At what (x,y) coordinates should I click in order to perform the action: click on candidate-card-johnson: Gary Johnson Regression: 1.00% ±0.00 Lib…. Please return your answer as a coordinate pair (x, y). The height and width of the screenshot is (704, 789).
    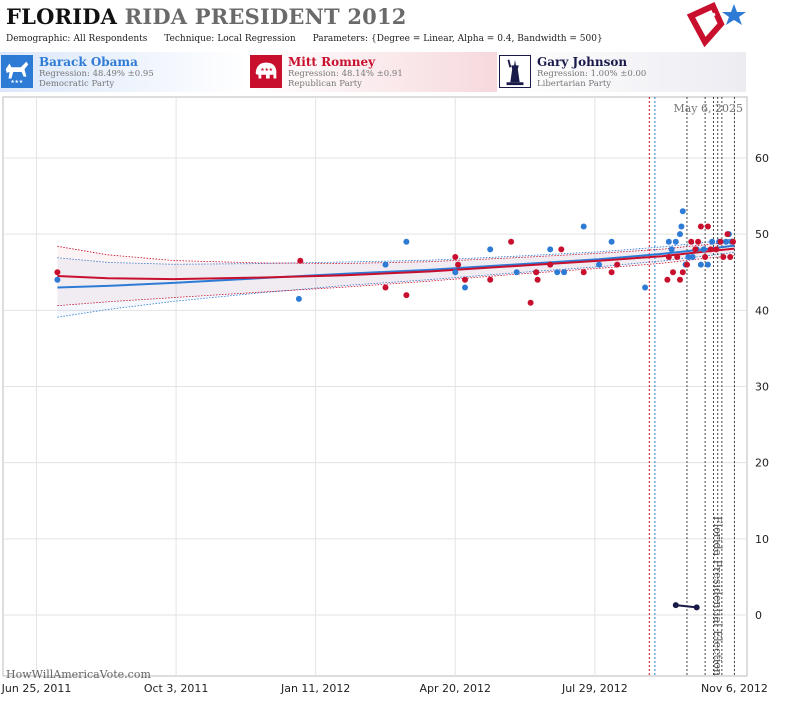
    Looking at the image, I should click on (622, 72).